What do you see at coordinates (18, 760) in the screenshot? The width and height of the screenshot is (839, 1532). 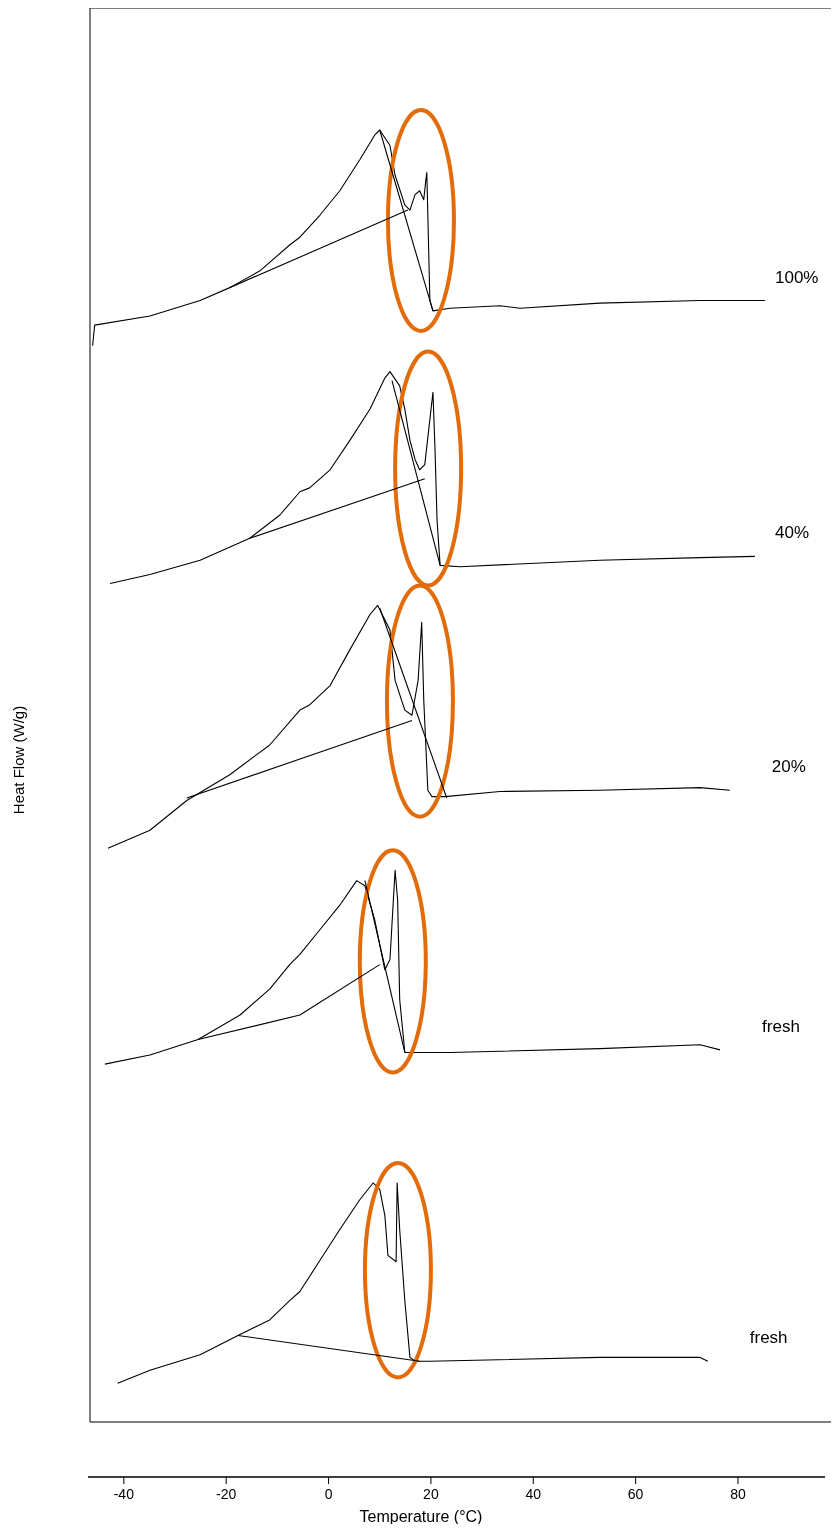 I see `y-axis-title: Heat Flow (W/g)` at bounding box center [18, 760].